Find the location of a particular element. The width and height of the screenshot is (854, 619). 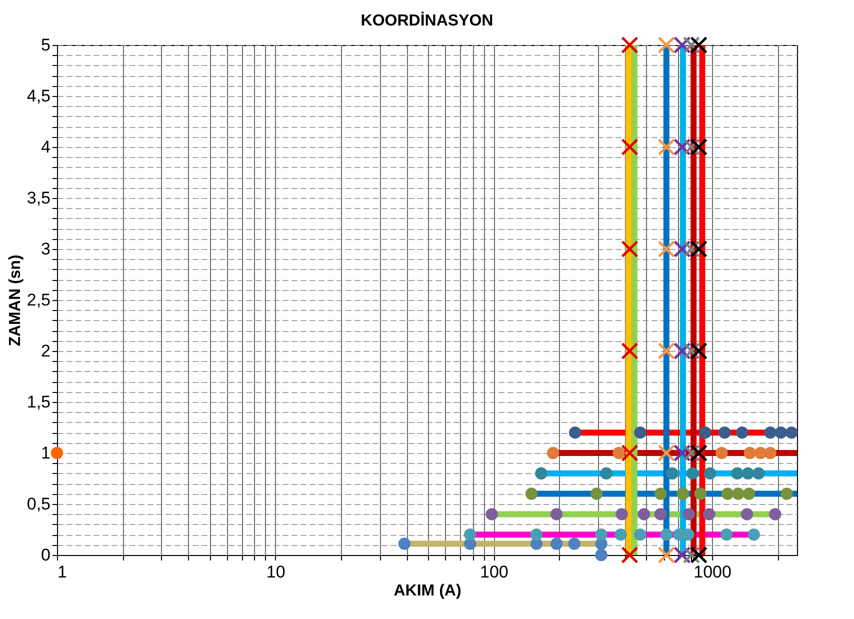

chart-title: KOORDİNASYON is located at coordinates (427, 21).